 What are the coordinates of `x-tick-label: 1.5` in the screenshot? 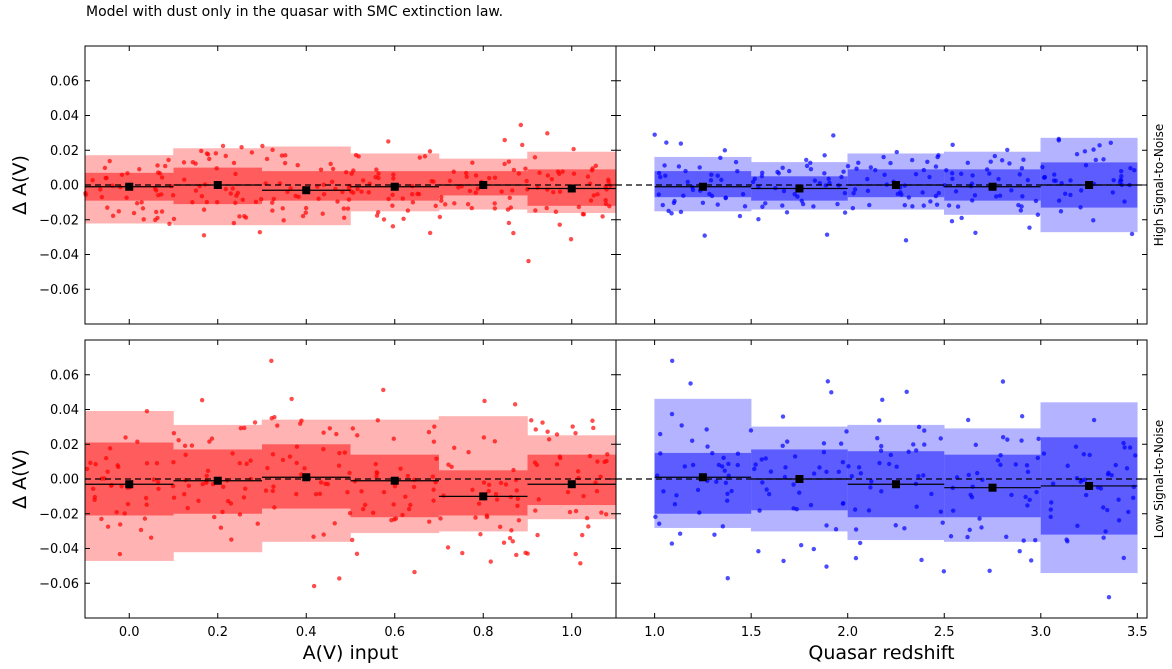 It's located at (751, 632).